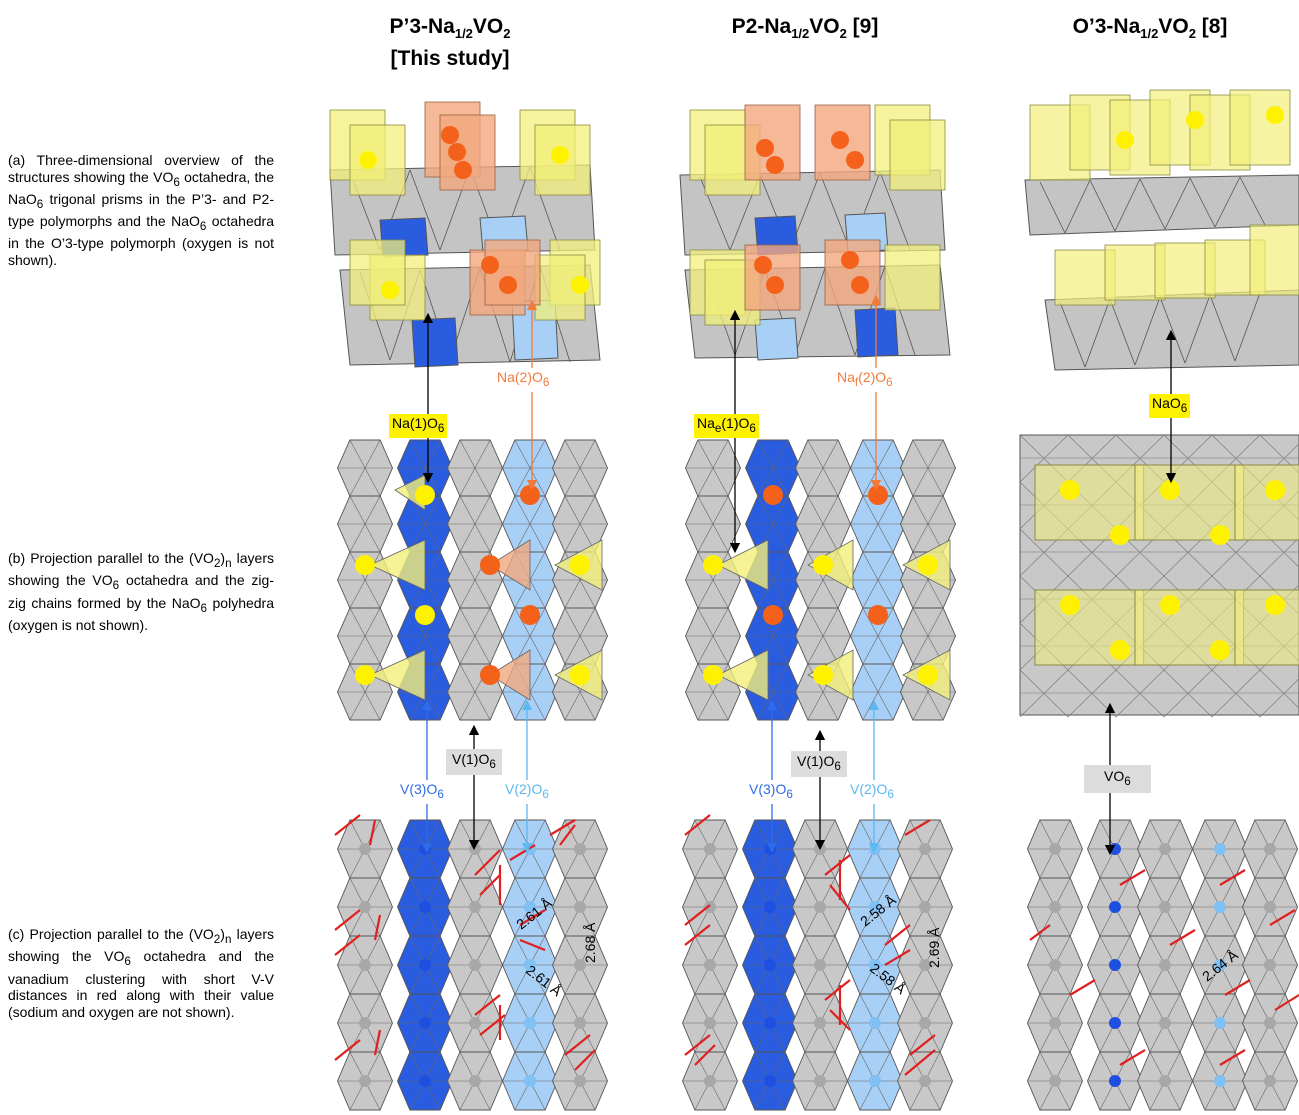 This screenshot has width=1299, height=1115. I want to click on column-title-p3: P’3-Na1/2VO2 [This study], so click(450, 43).